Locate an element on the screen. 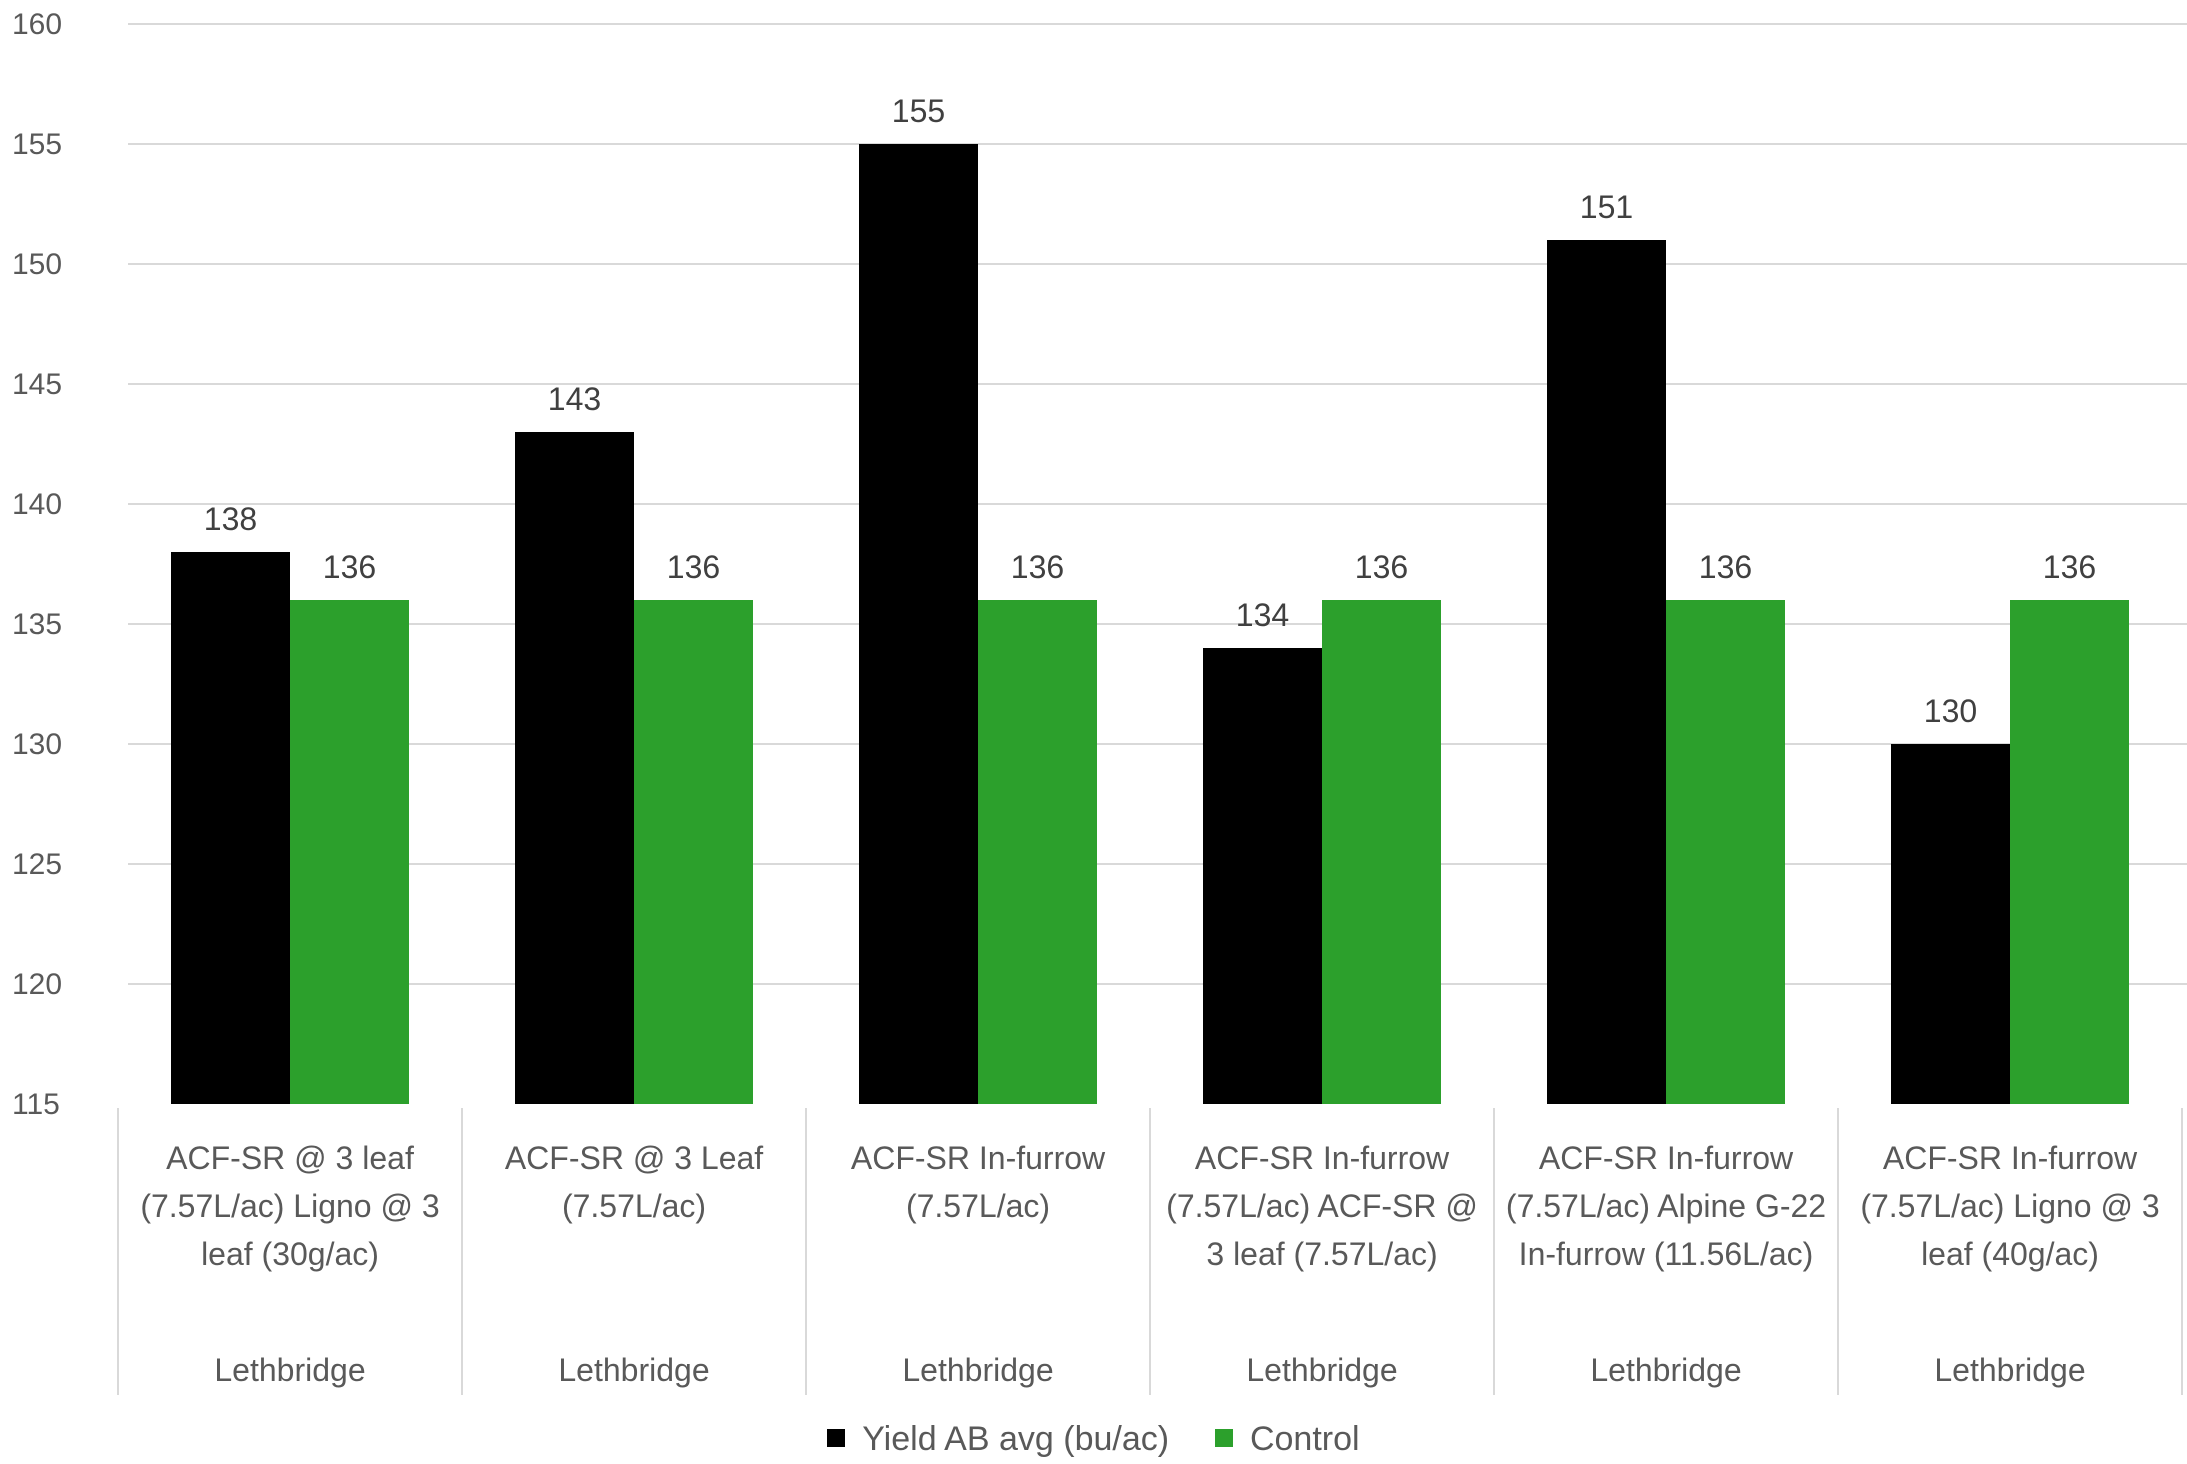  data-label: 151 is located at coordinates (1606, 207).